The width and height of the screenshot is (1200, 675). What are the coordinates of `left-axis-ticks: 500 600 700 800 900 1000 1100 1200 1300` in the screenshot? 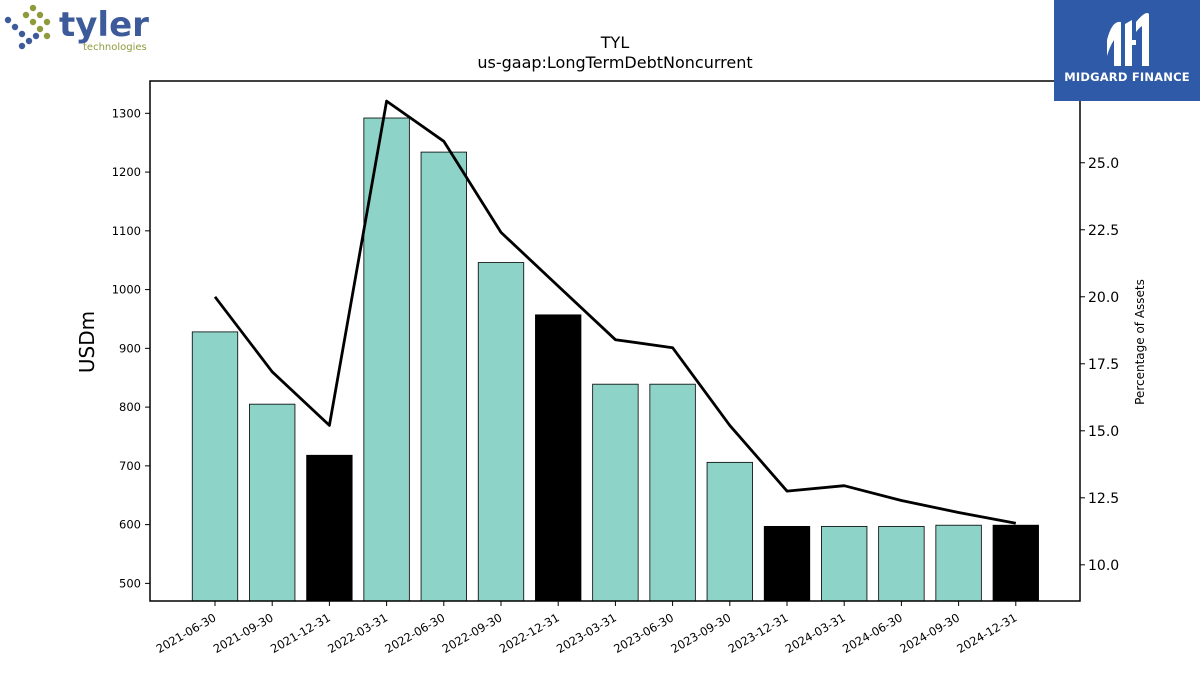 It's located at (131, 348).